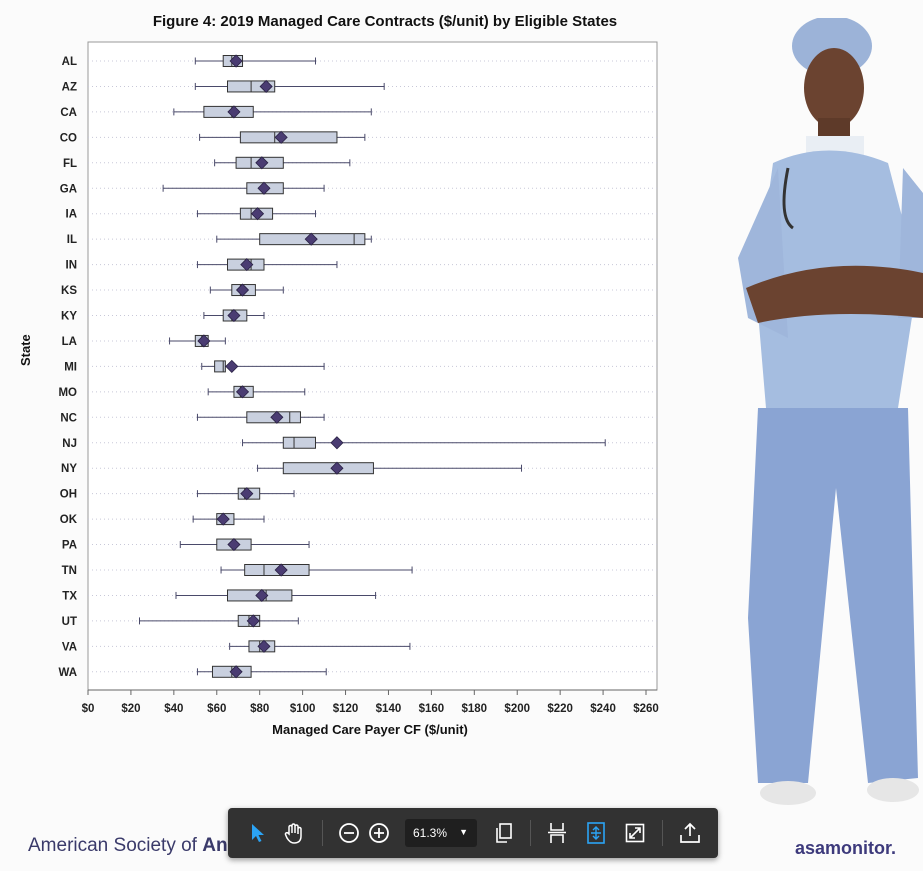  Describe the element at coordinates (846, 848) in the screenshot. I see `footer-site-text: asamonitor.` at that location.